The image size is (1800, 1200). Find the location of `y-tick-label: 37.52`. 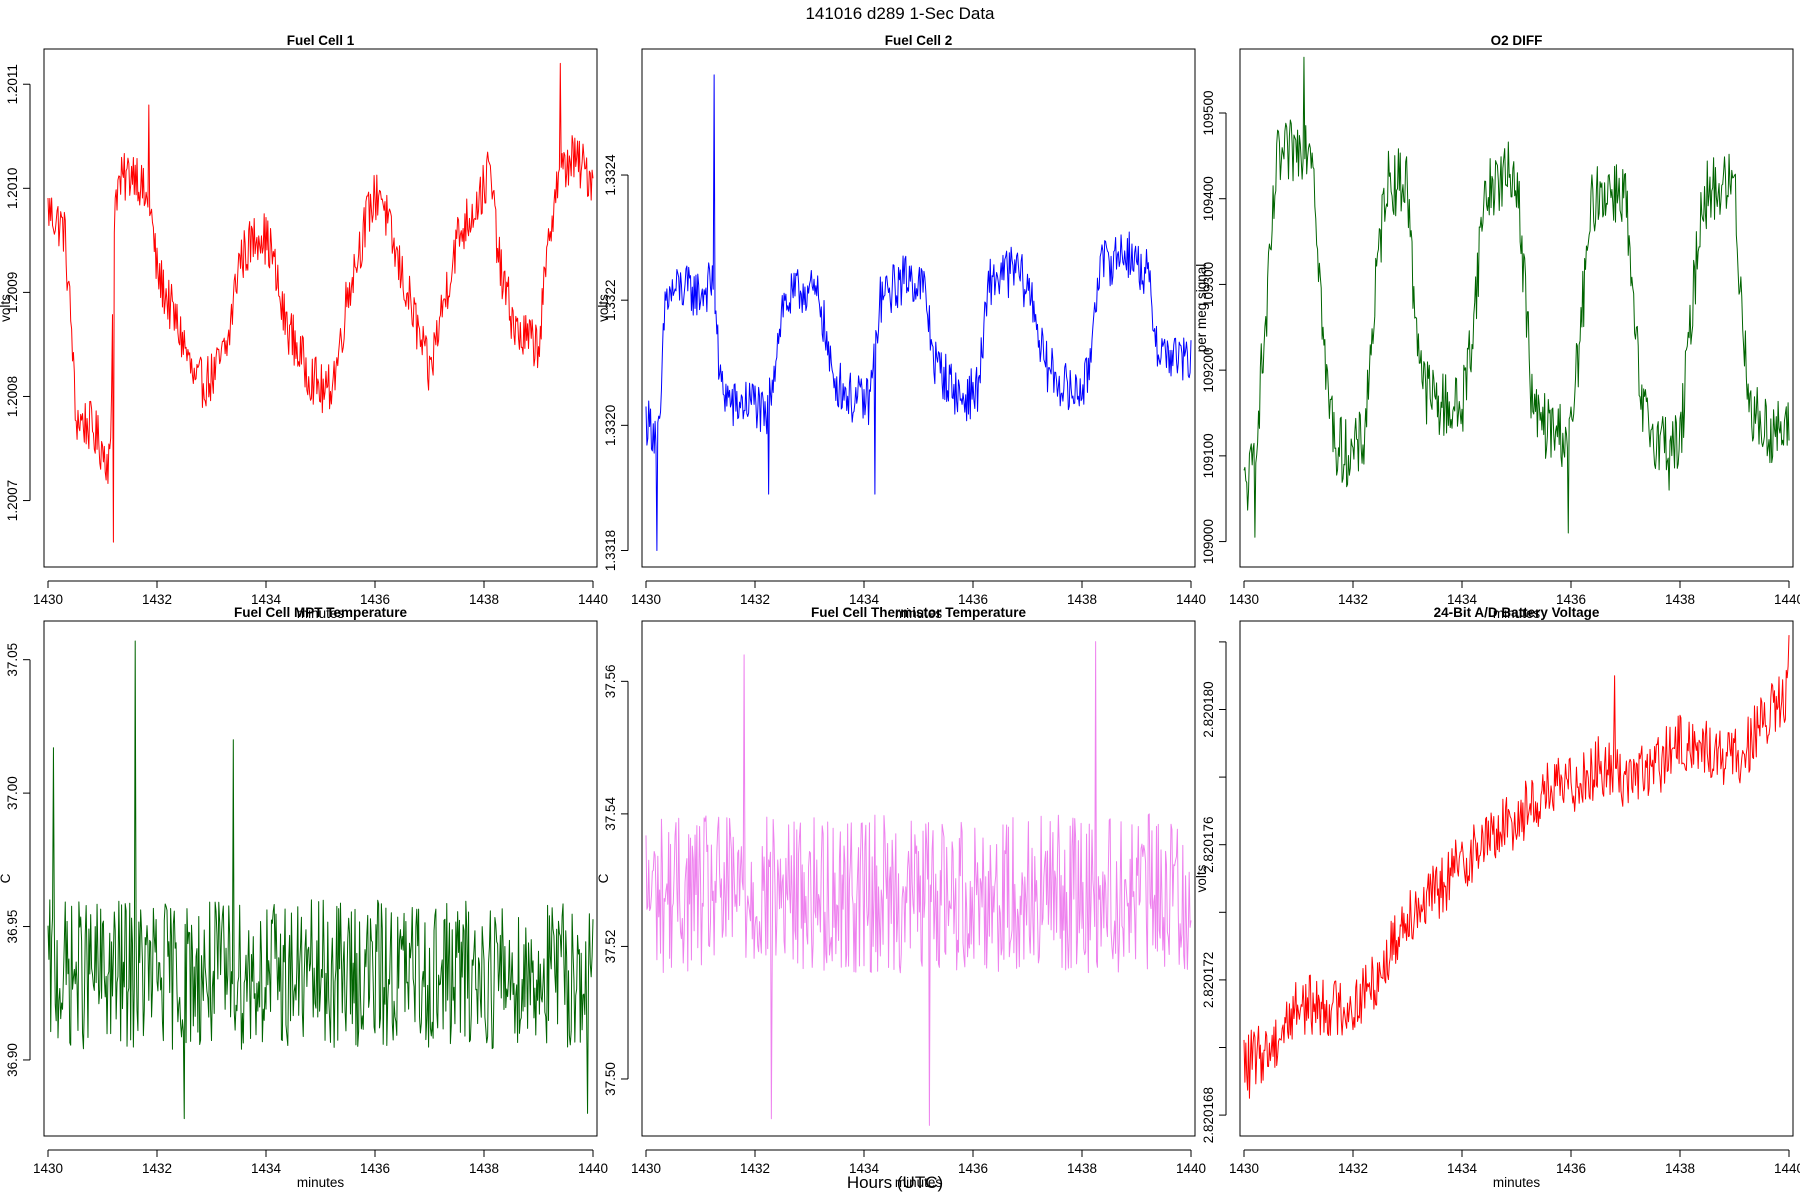

y-tick-label: 37.52 is located at coordinates (610, 947).